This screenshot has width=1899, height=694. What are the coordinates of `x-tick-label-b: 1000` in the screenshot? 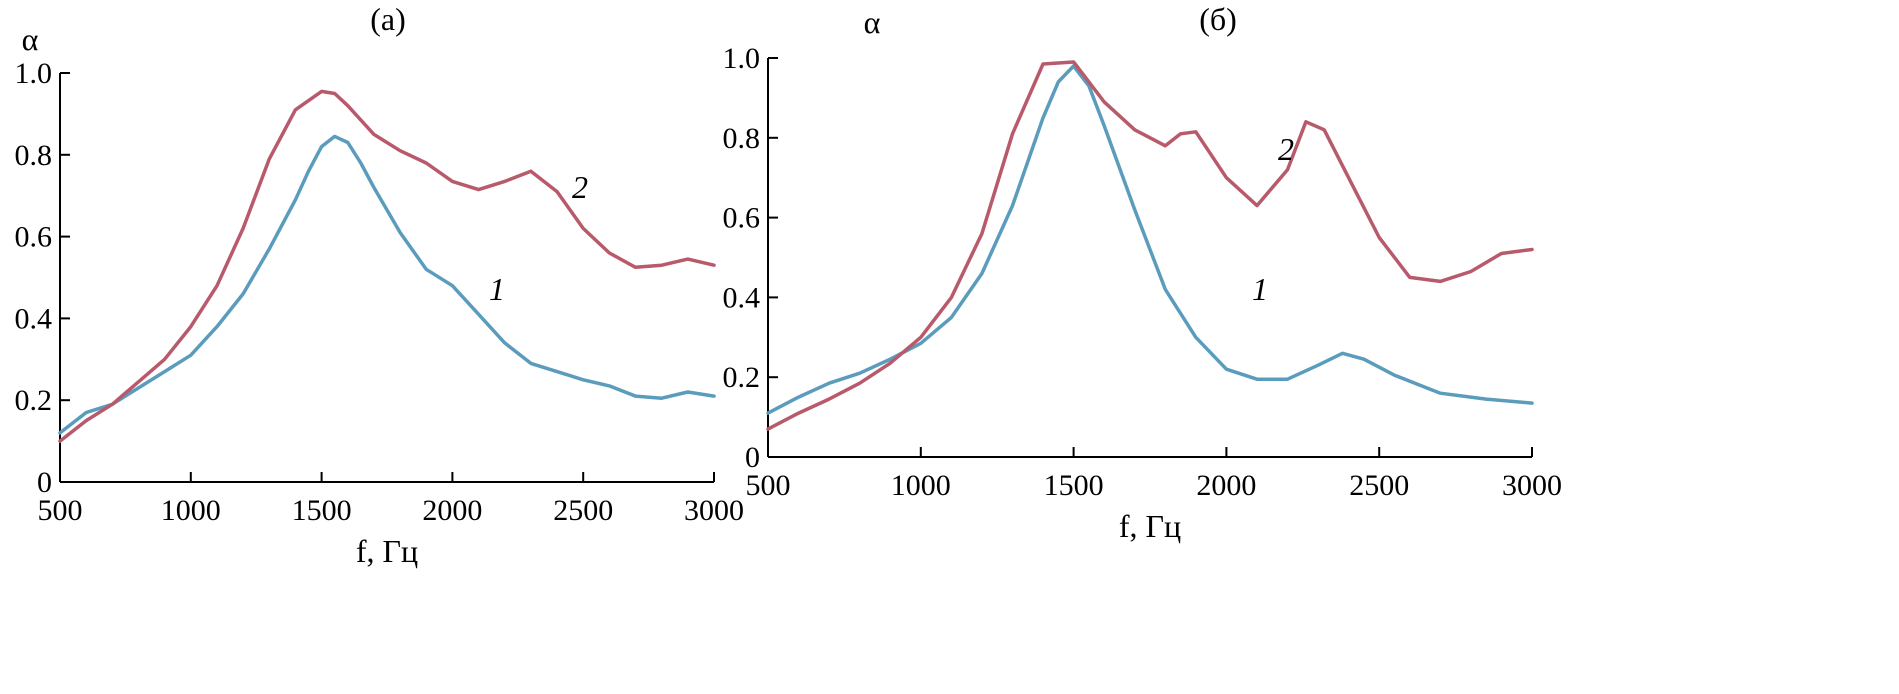 It's located at (921, 485).